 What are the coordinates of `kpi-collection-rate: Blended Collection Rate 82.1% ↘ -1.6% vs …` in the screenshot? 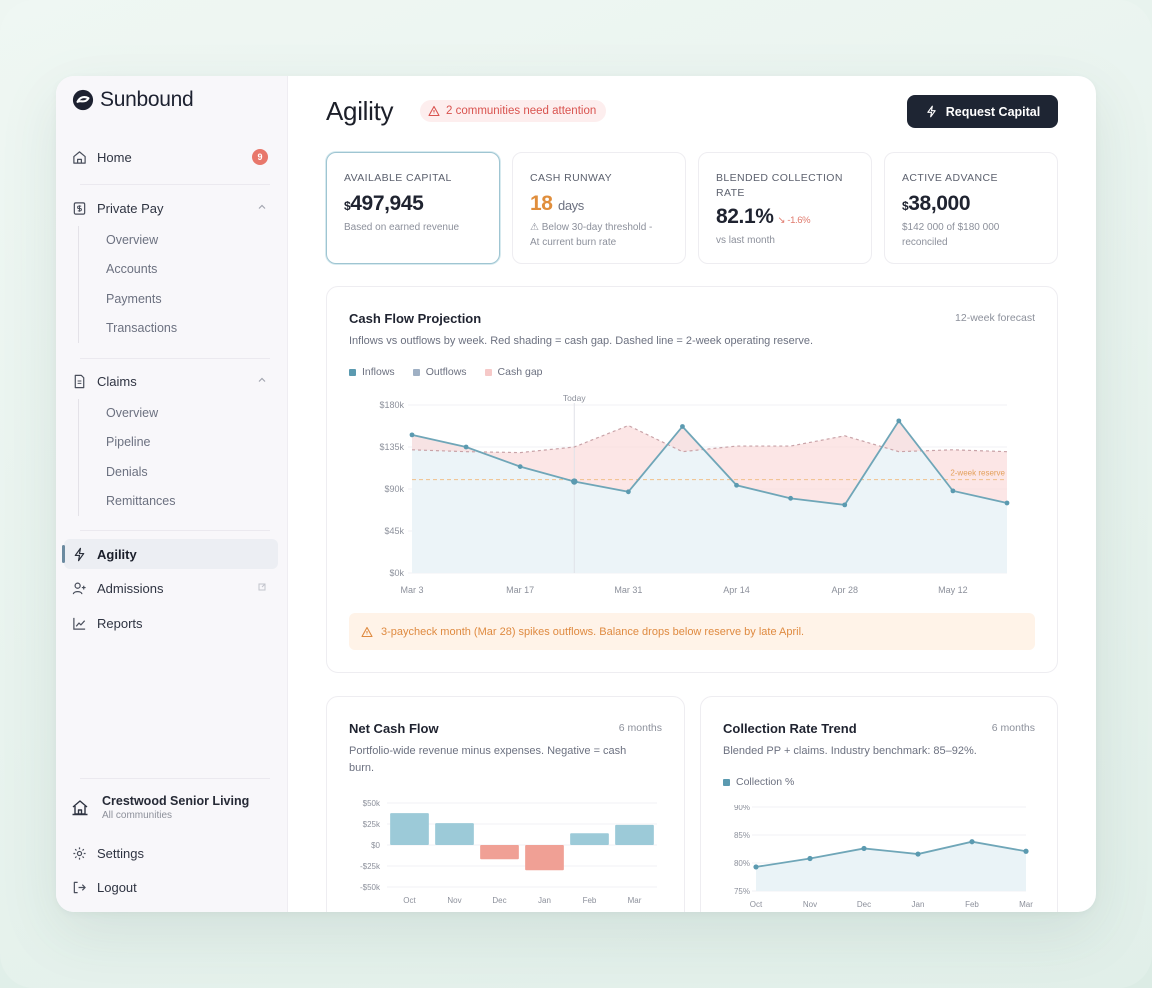 It's located at (785, 208).